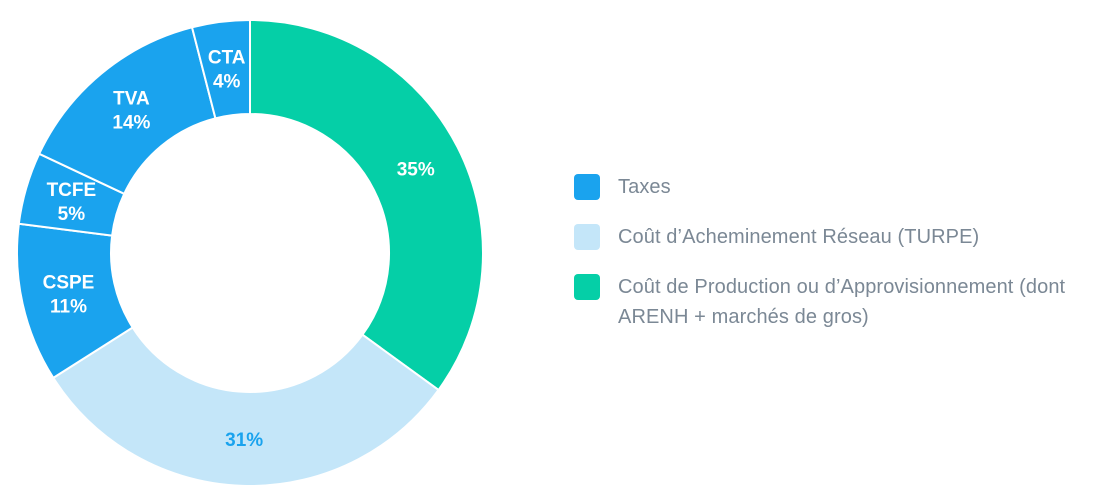 The height and width of the screenshot is (504, 1100). Describe the element at coordinates (131, 111) in the screenshot. I see `slice-label-4: TVA 14%` at that location.